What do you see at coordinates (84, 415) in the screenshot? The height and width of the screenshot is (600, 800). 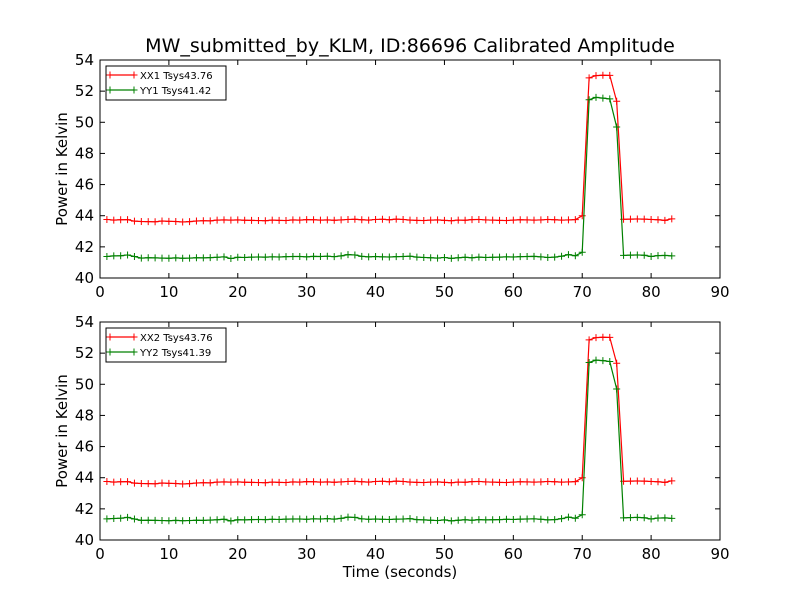 I see `y-tick-label: 48` at bounding box center [84, 415].